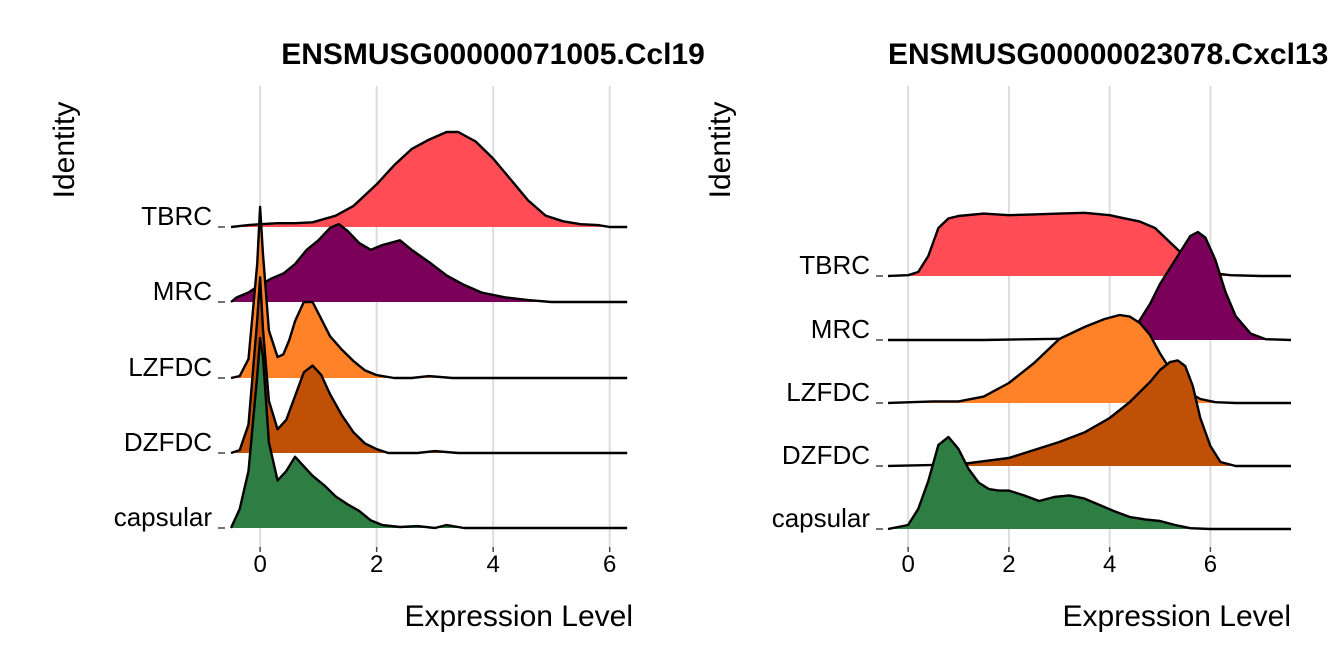 The height and width of the screenshot is (672, 1344). I want to click on ridge-outline-tbrc, so click(429, 179).